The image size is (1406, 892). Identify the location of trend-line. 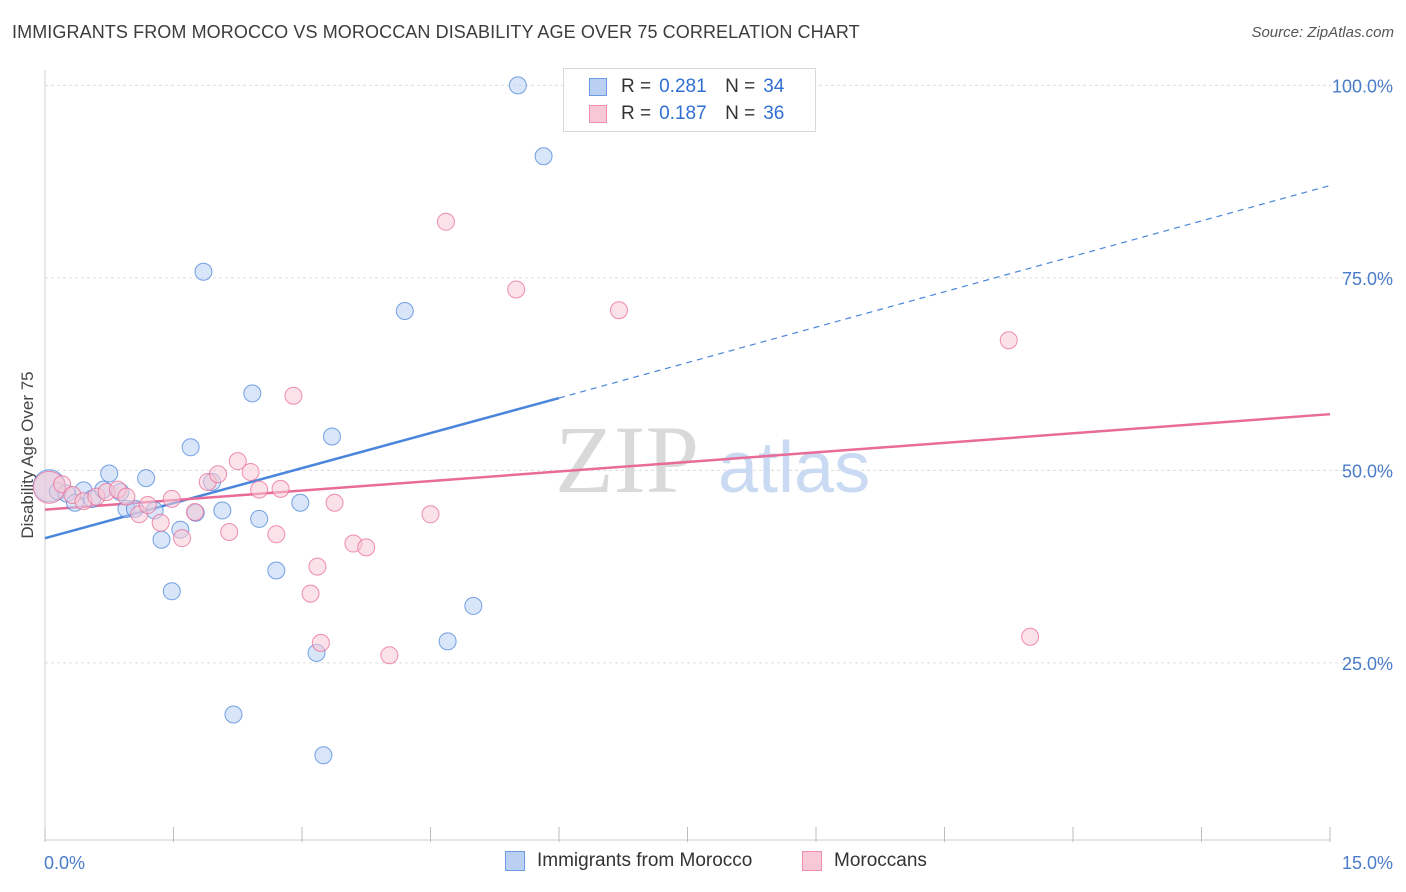
(302, 468).